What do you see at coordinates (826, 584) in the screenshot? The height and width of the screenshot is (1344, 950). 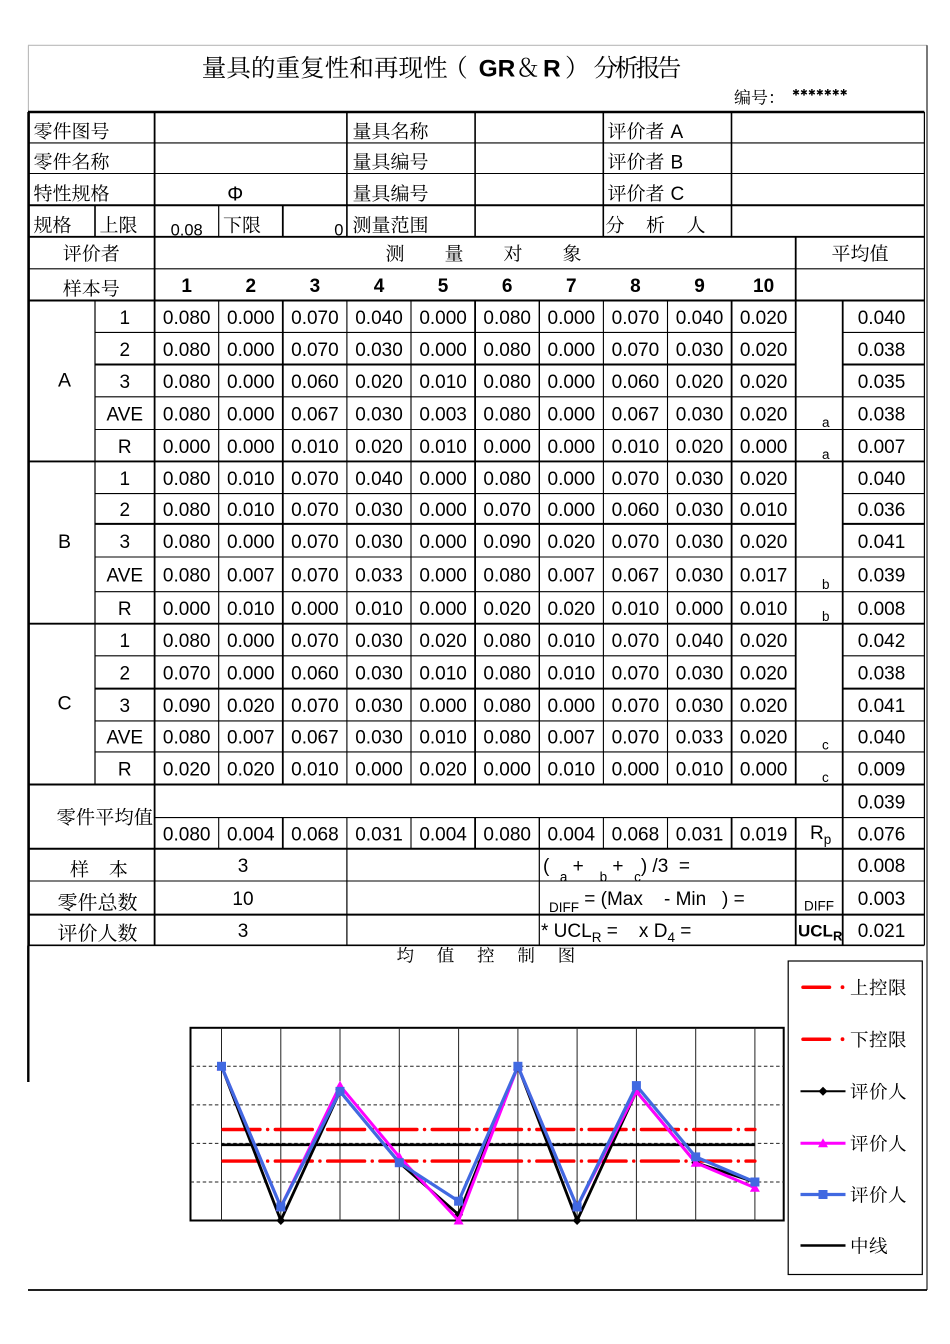 I see `svg-text: b` at bounding box center [826, 584].